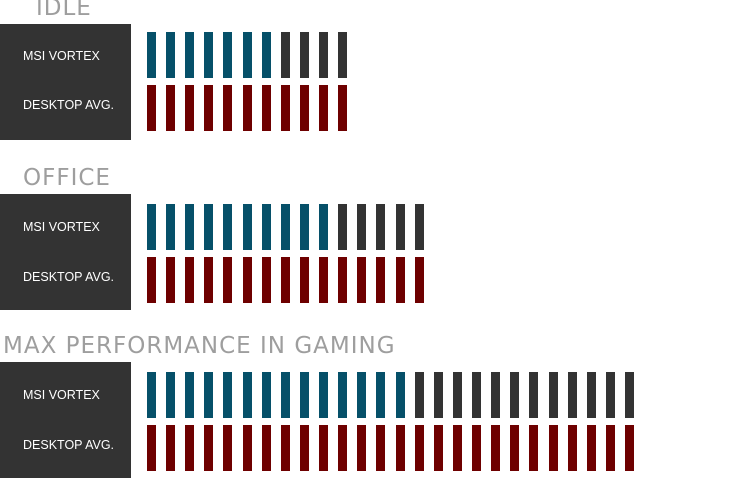  I want to click on section-title-idle: IDLE, so click(64, 10).